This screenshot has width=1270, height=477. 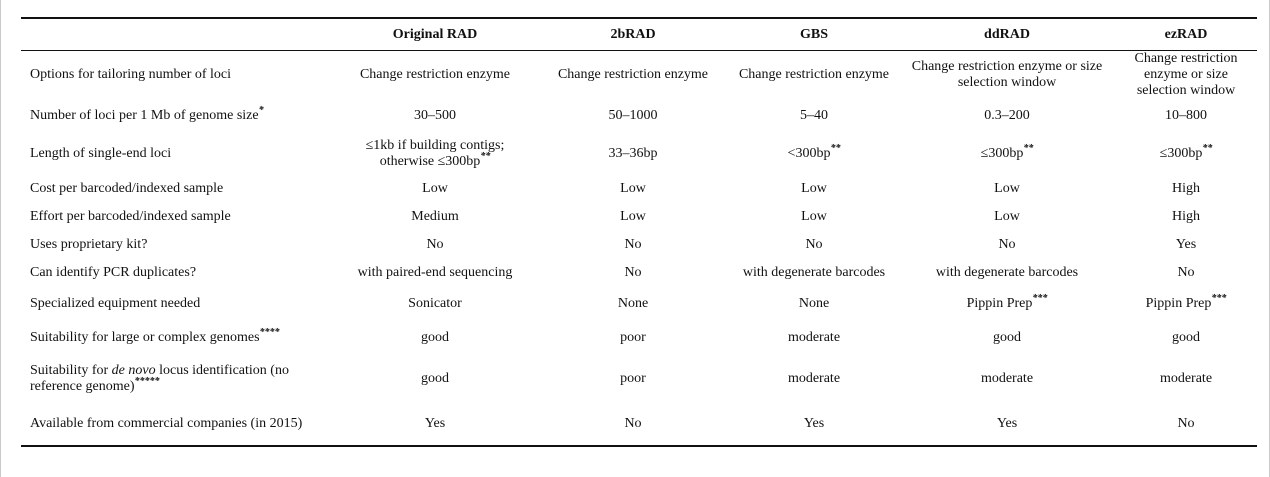 I want to click on row-label-text: Specialized equipment needed, so click(x=115, y=303).